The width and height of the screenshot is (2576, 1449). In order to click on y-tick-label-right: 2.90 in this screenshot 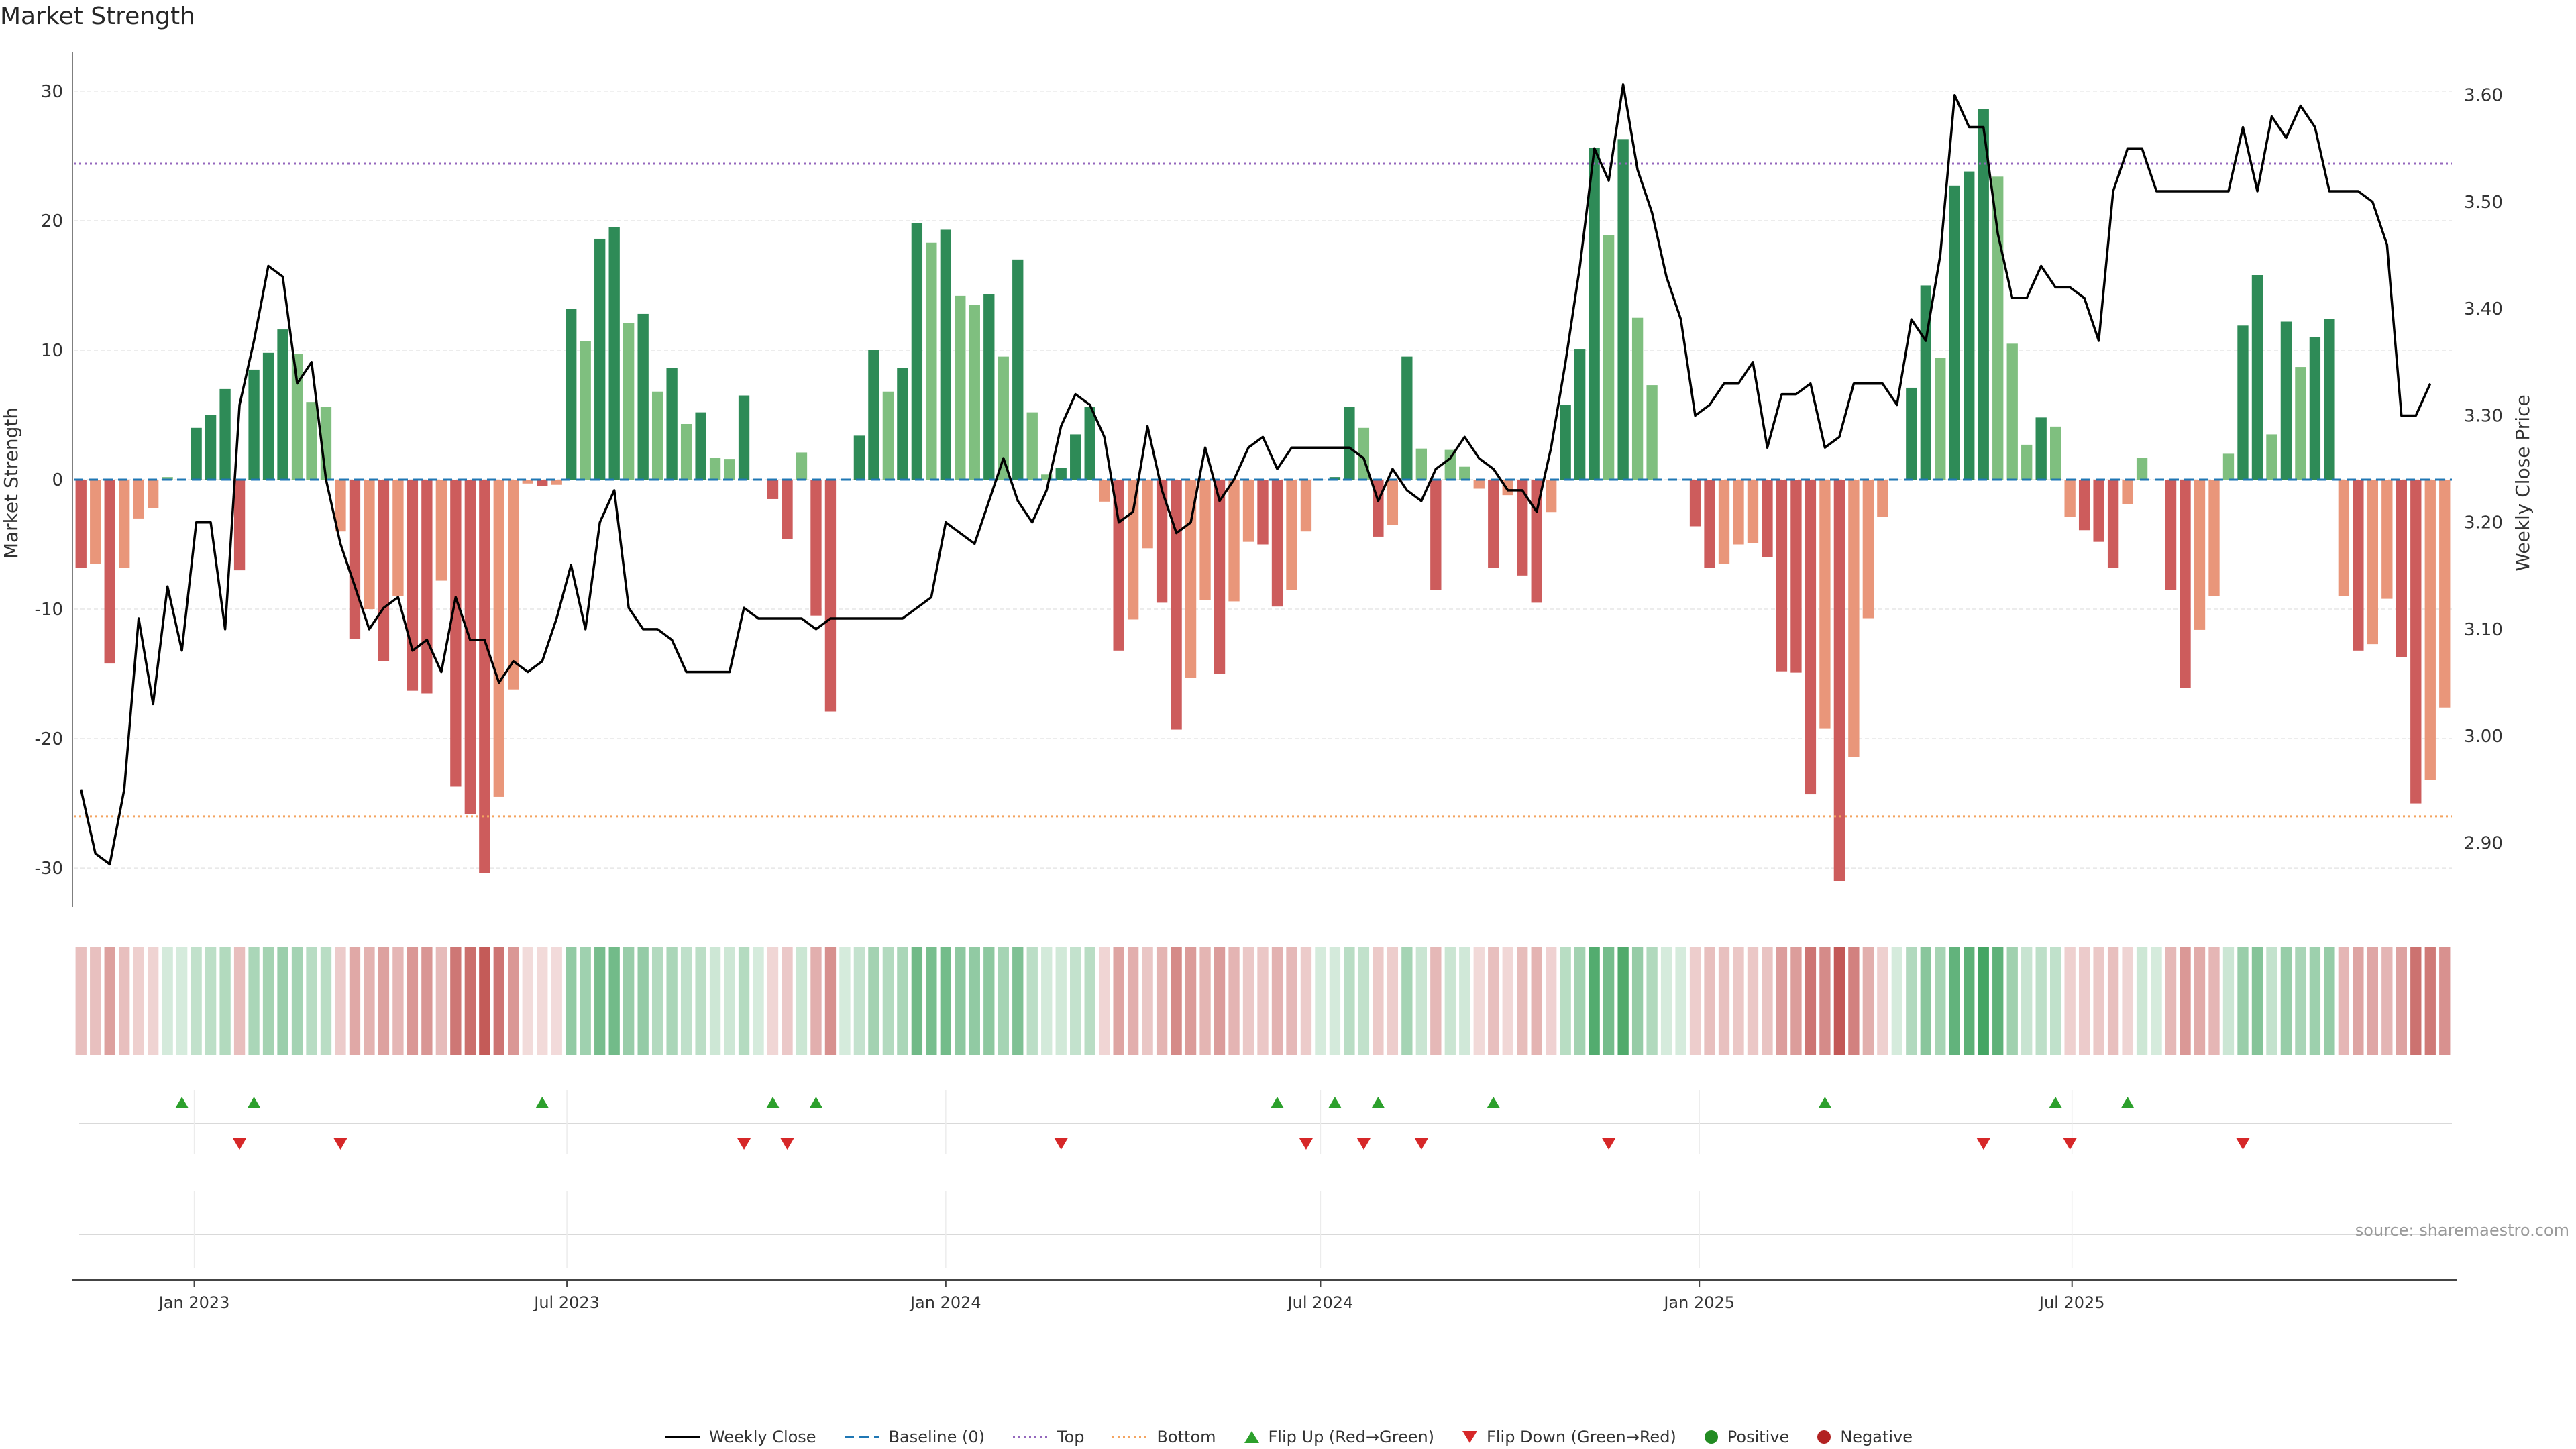, I will do `click(2483, 843)`.